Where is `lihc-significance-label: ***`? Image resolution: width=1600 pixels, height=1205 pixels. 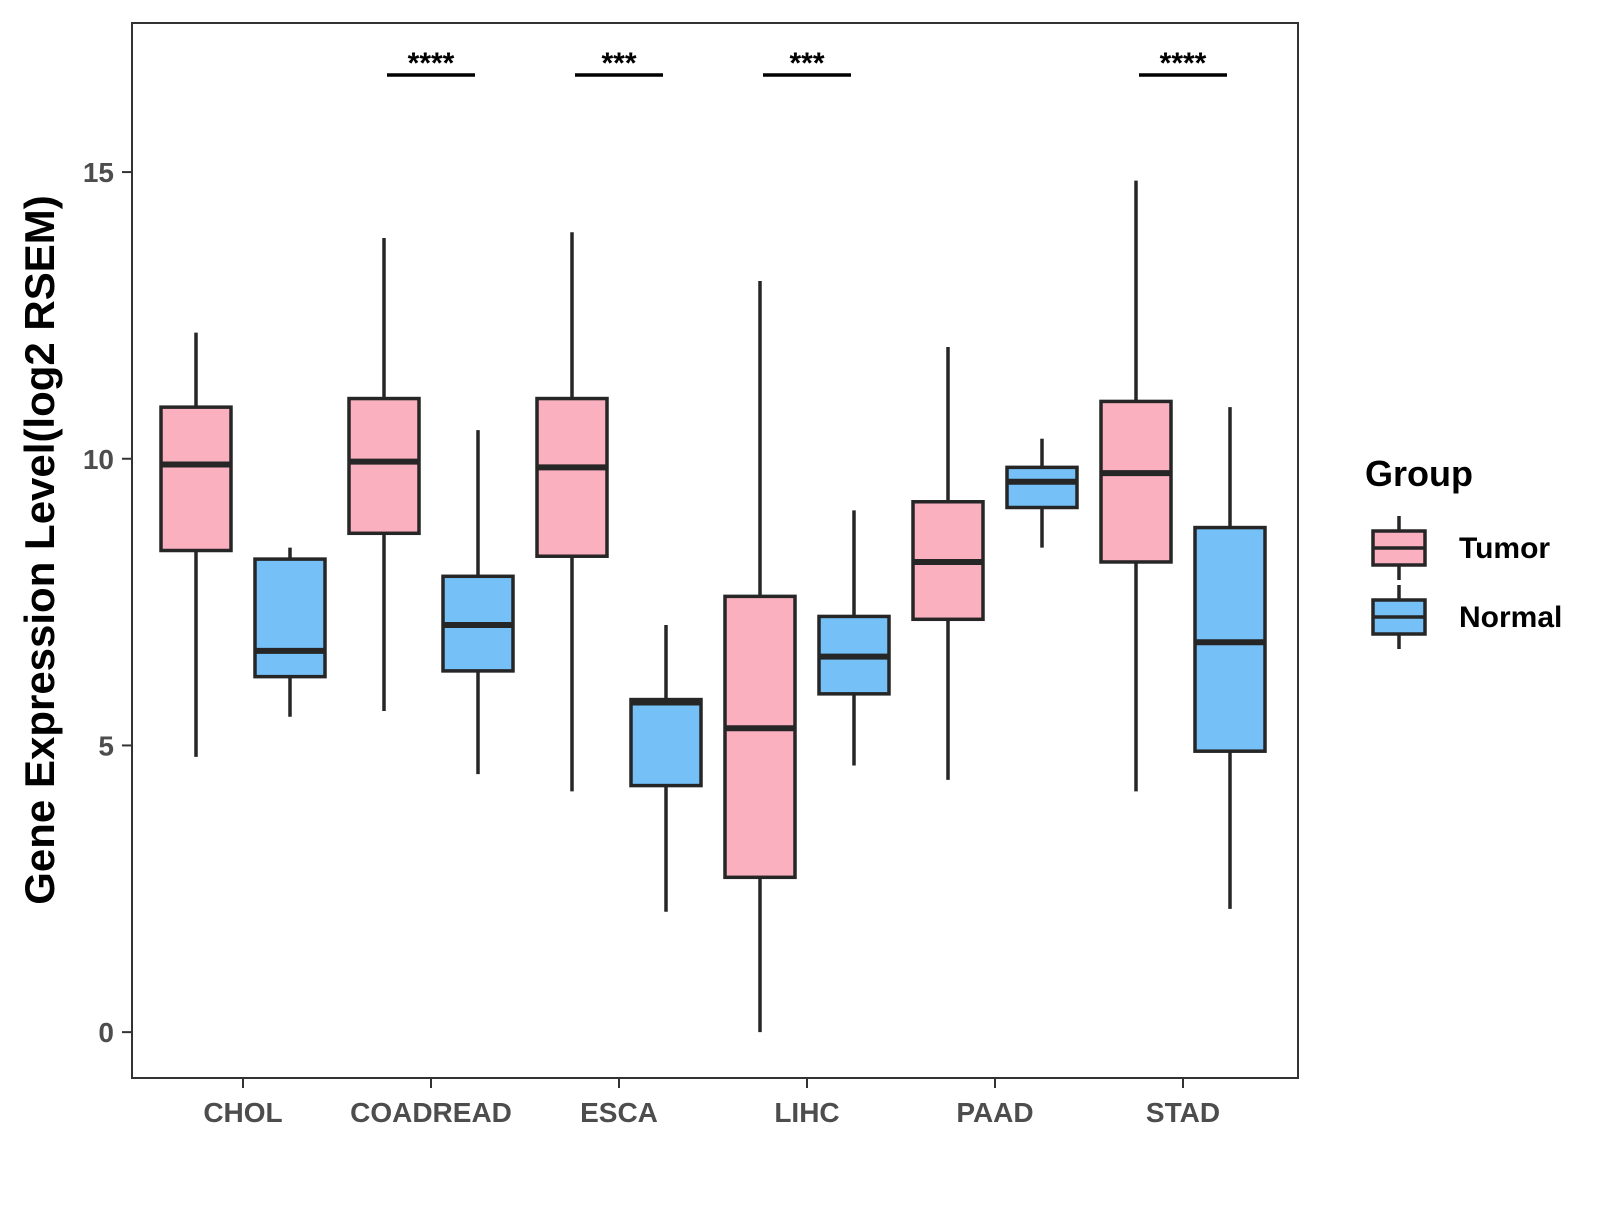 lihc-significance-label: *** is located at coordinates (806, 63).